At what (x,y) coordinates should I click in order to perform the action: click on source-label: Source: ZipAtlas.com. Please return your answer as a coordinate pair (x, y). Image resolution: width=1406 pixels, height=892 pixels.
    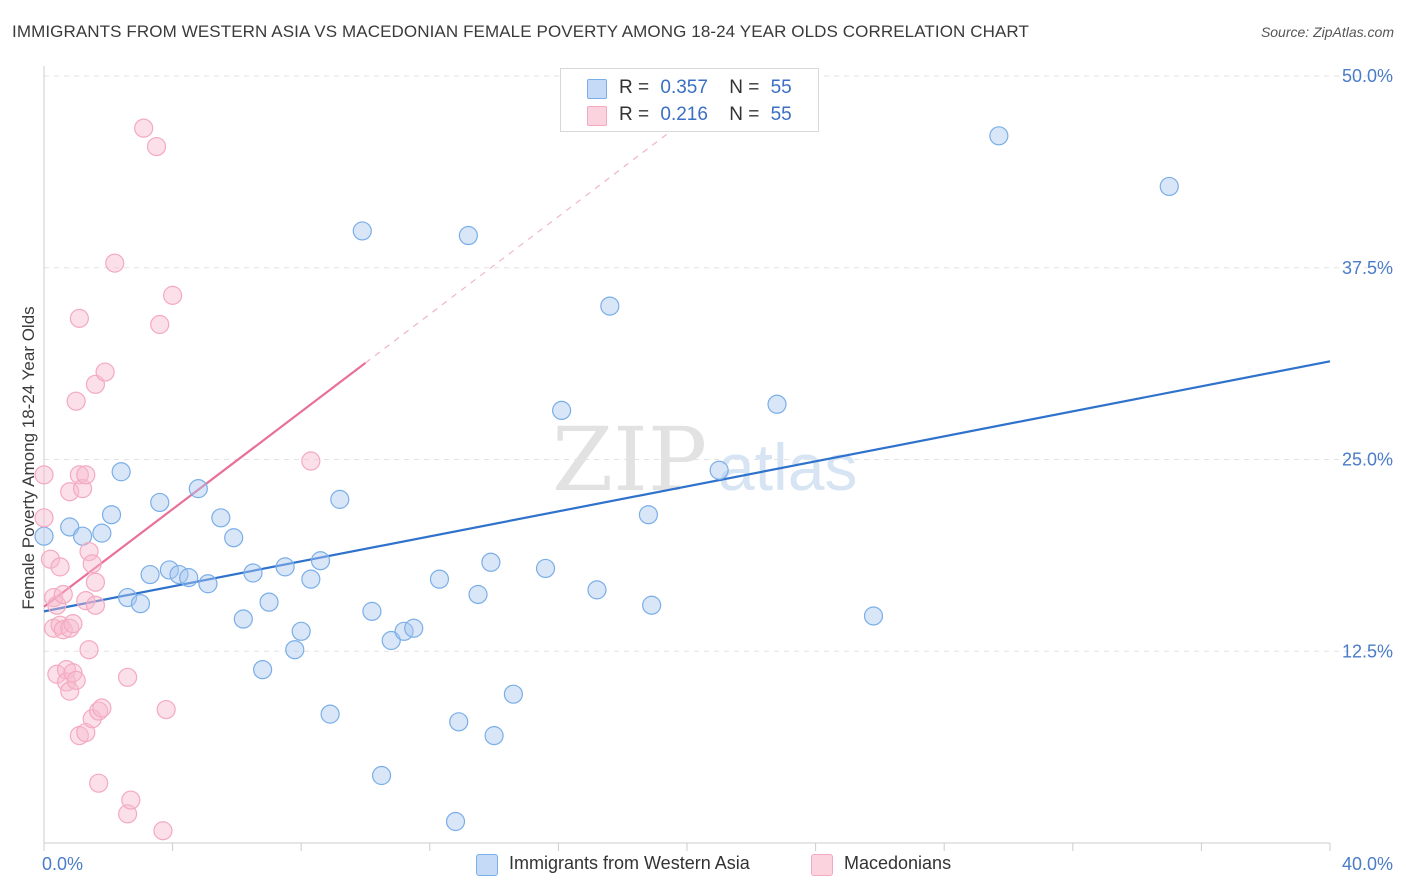
    Looking at the image, I should click on (1327, 32).